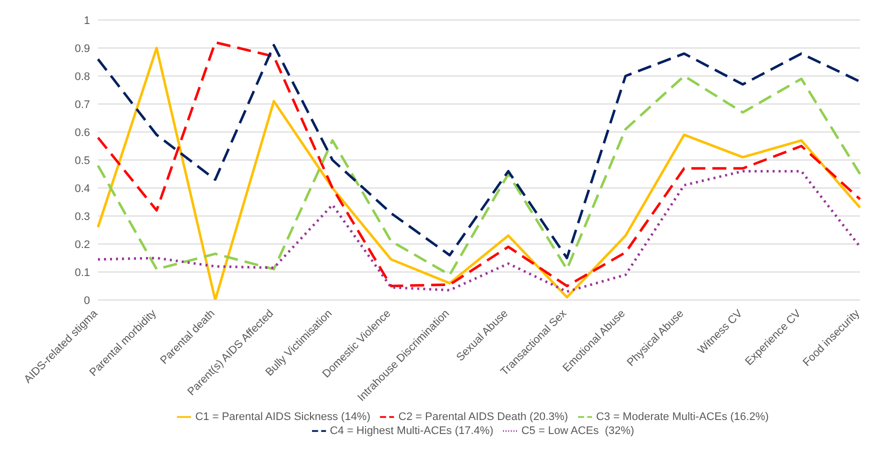 This screenshot has height=451, width=888. I want to click on y-tick-label: 0.8, so click(82, 76).